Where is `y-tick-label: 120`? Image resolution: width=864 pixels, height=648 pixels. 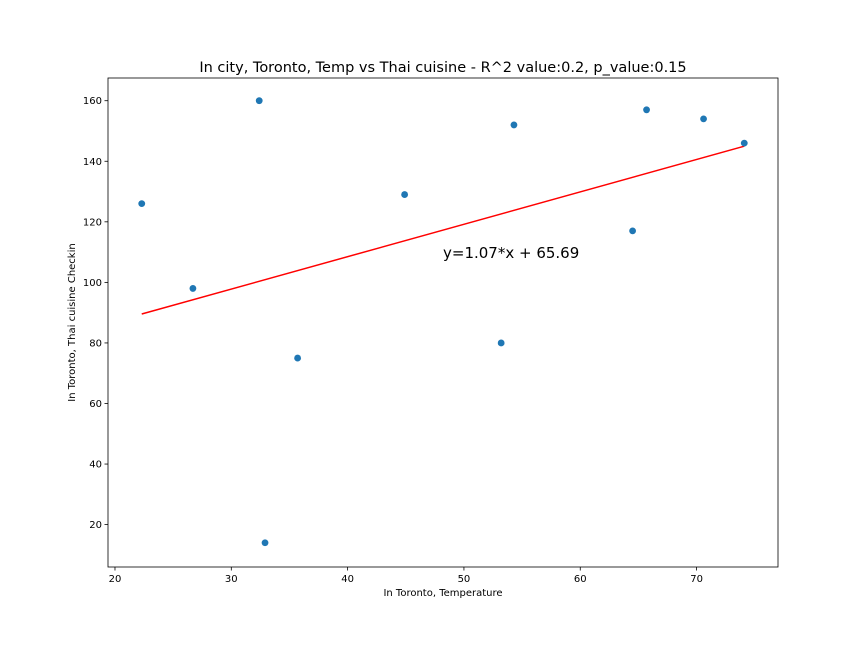 y-tick-label: 120 is located at coordinates (92, 222).